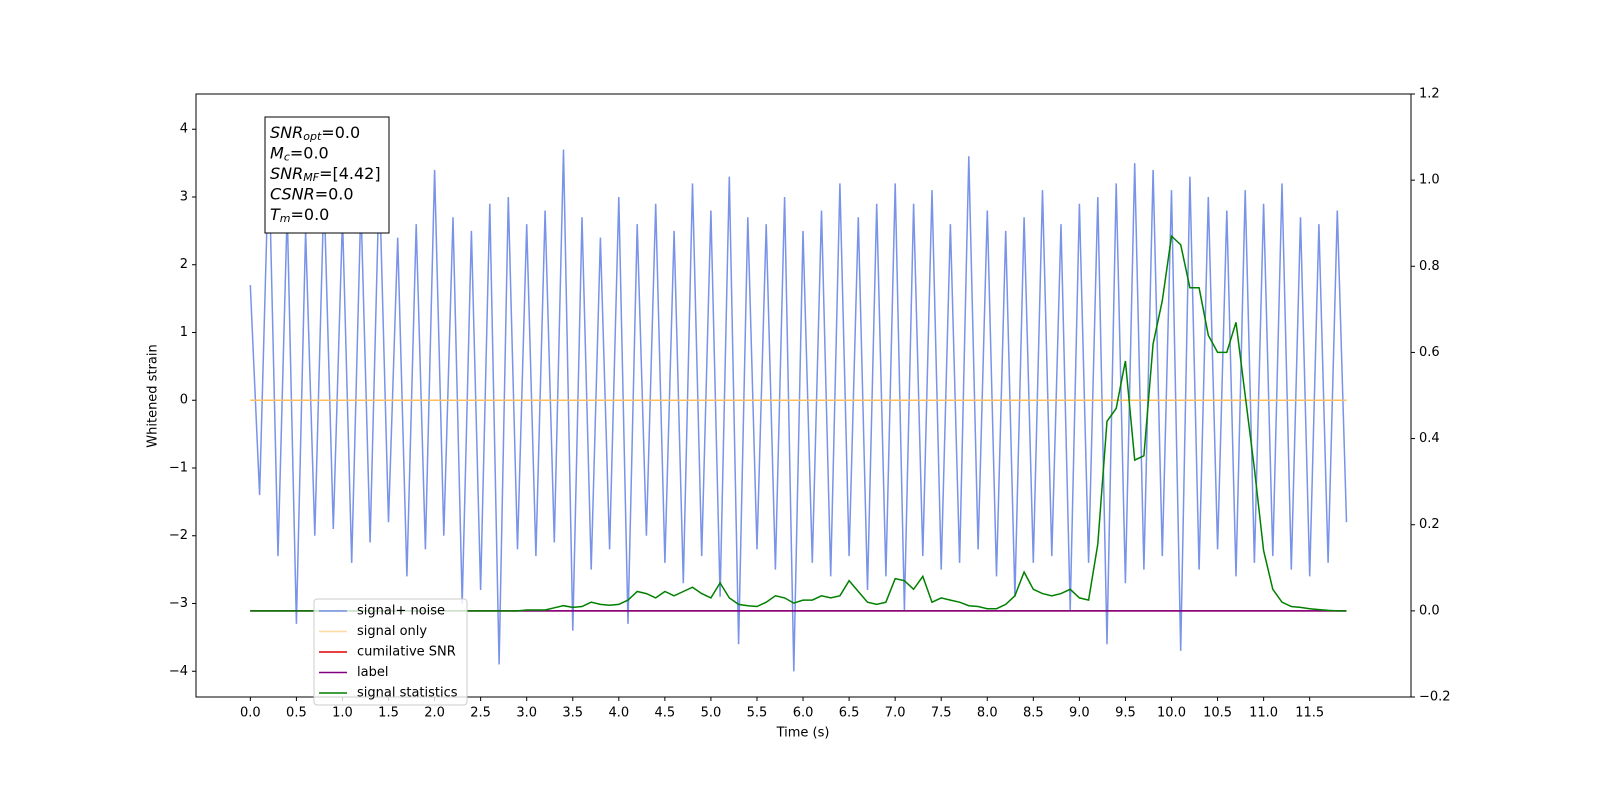 This screenshot has width=1600, height=800. Describe the element at coordinates (178, 671) in the screenshot. I see `y-tick-label: −4` at that location.